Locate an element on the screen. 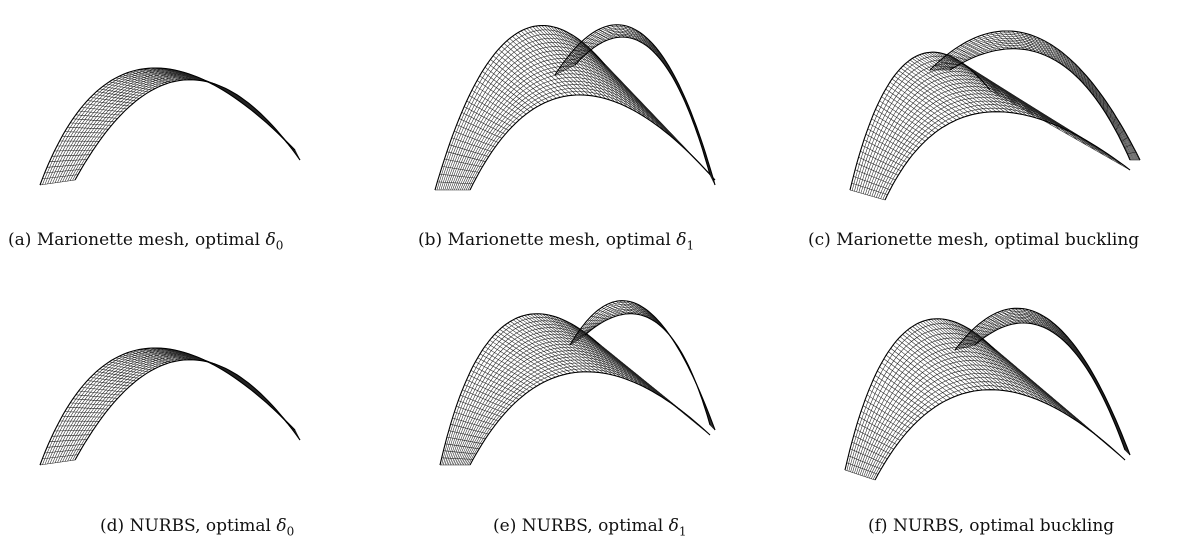 This screenshot has width=1181, height=550. panel-f-shell-mesh is located at coordinates (990, 385).